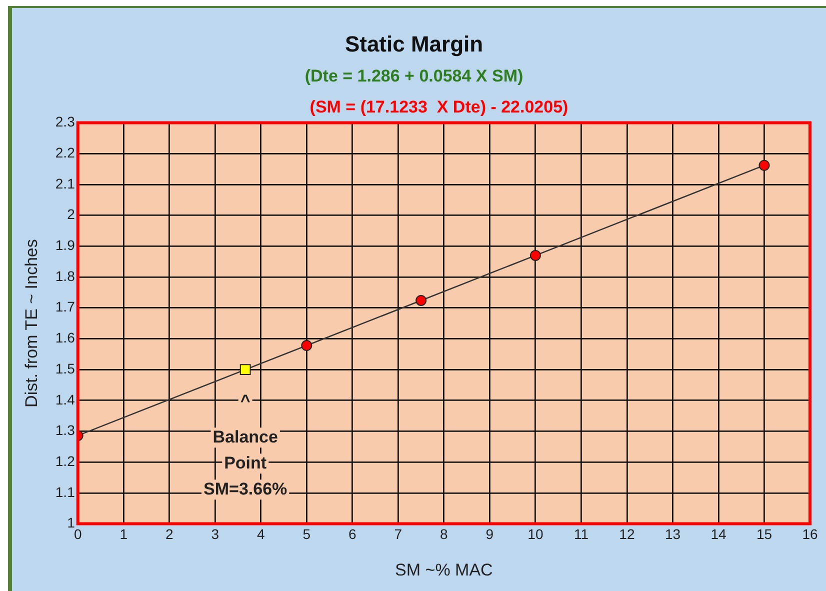  I want to click on x-tick-label: 9, so click(490, 534).